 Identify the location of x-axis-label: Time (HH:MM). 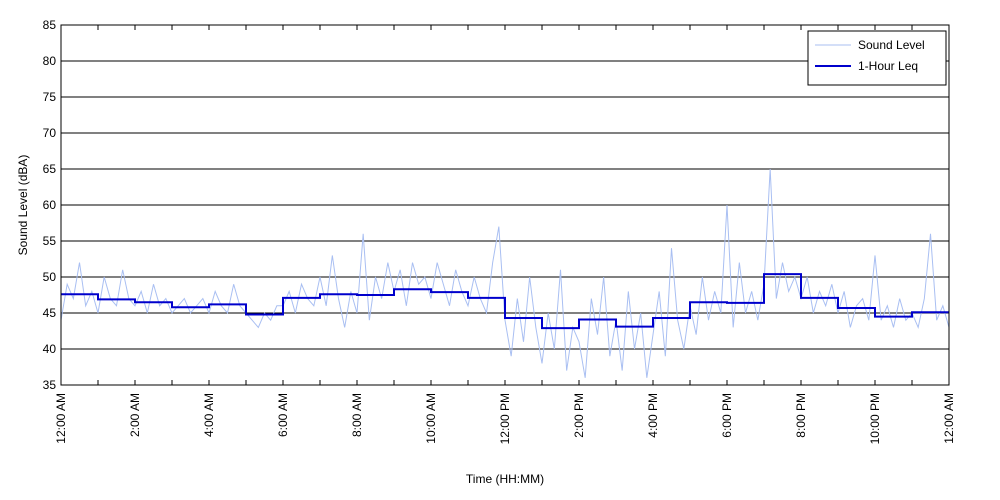
(505, 479).